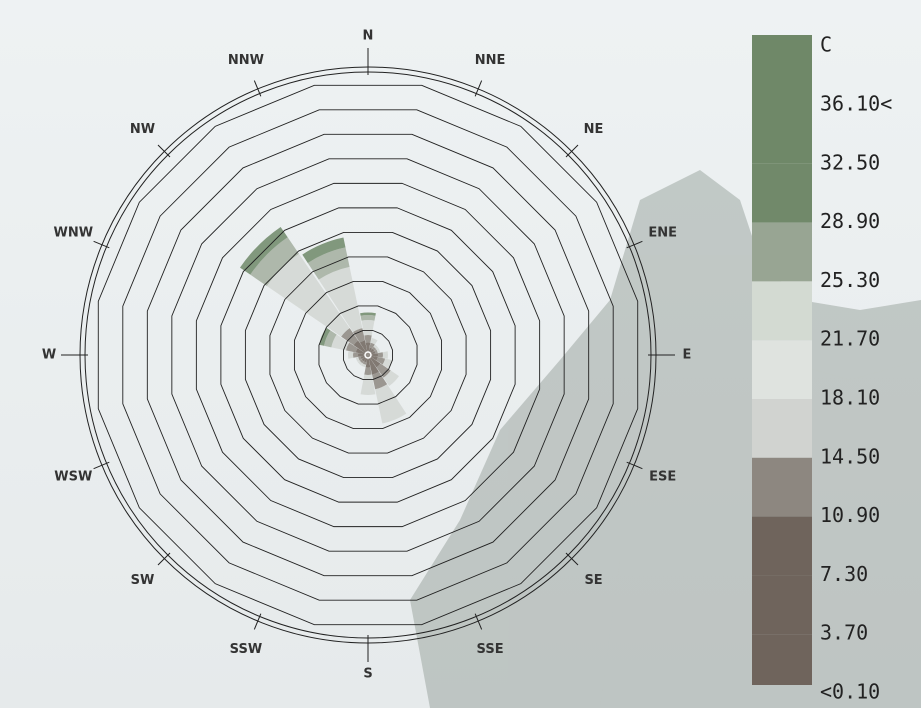  I want to click on direction-label: NW, so click(142, 129).